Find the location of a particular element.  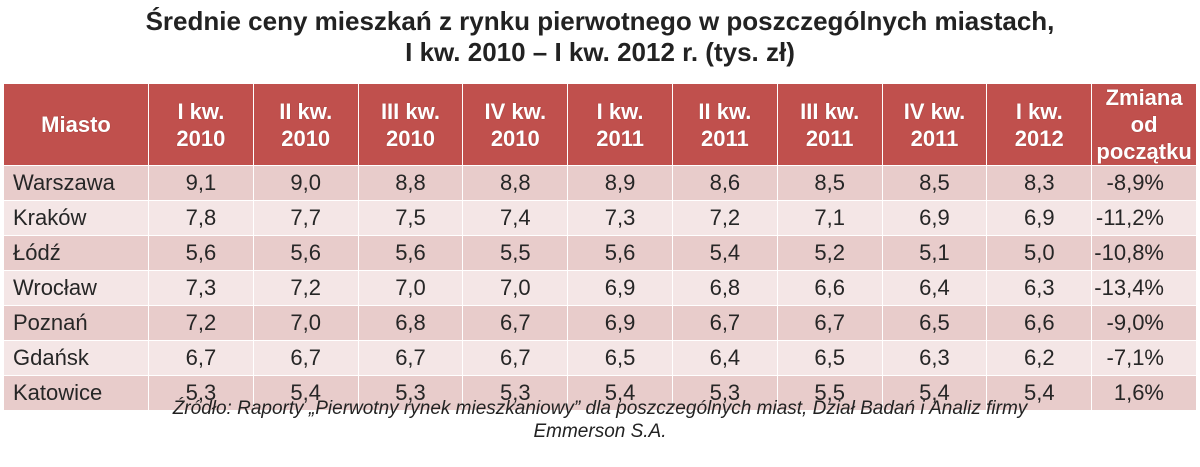

change-cell: -8,9% is located at coordinates (1144, 183).